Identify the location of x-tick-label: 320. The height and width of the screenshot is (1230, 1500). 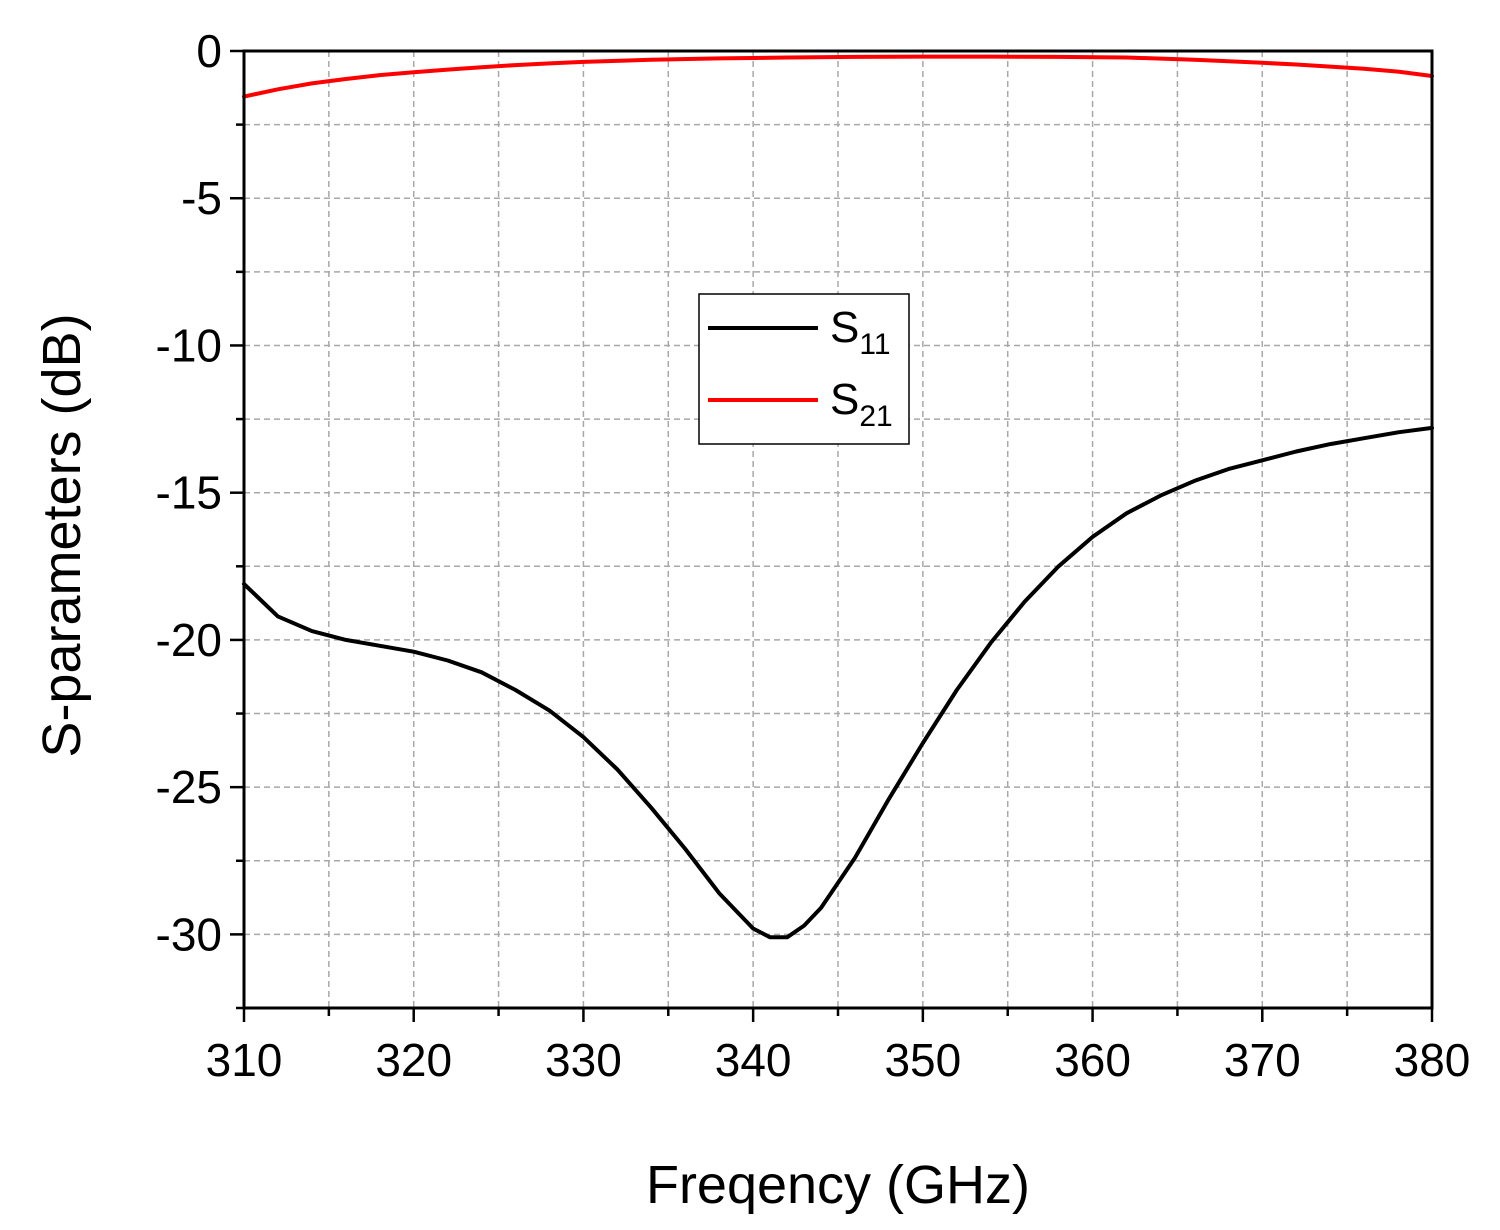
(413, 1060).